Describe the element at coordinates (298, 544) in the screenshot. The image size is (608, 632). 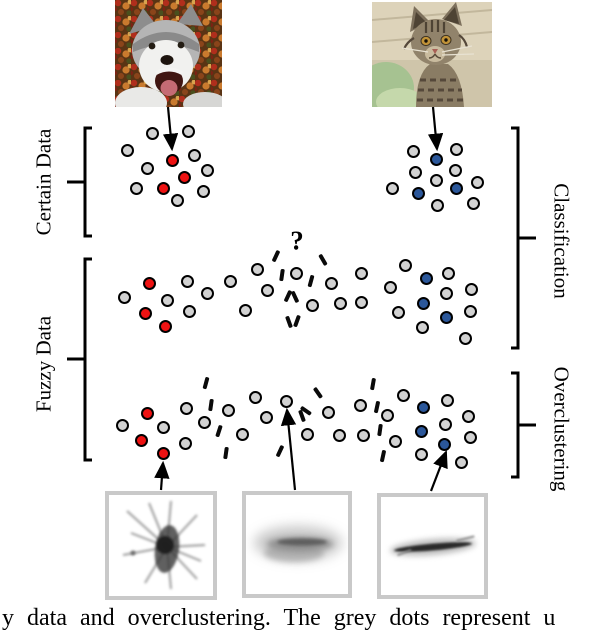
I see `blob-illustration` at that location.